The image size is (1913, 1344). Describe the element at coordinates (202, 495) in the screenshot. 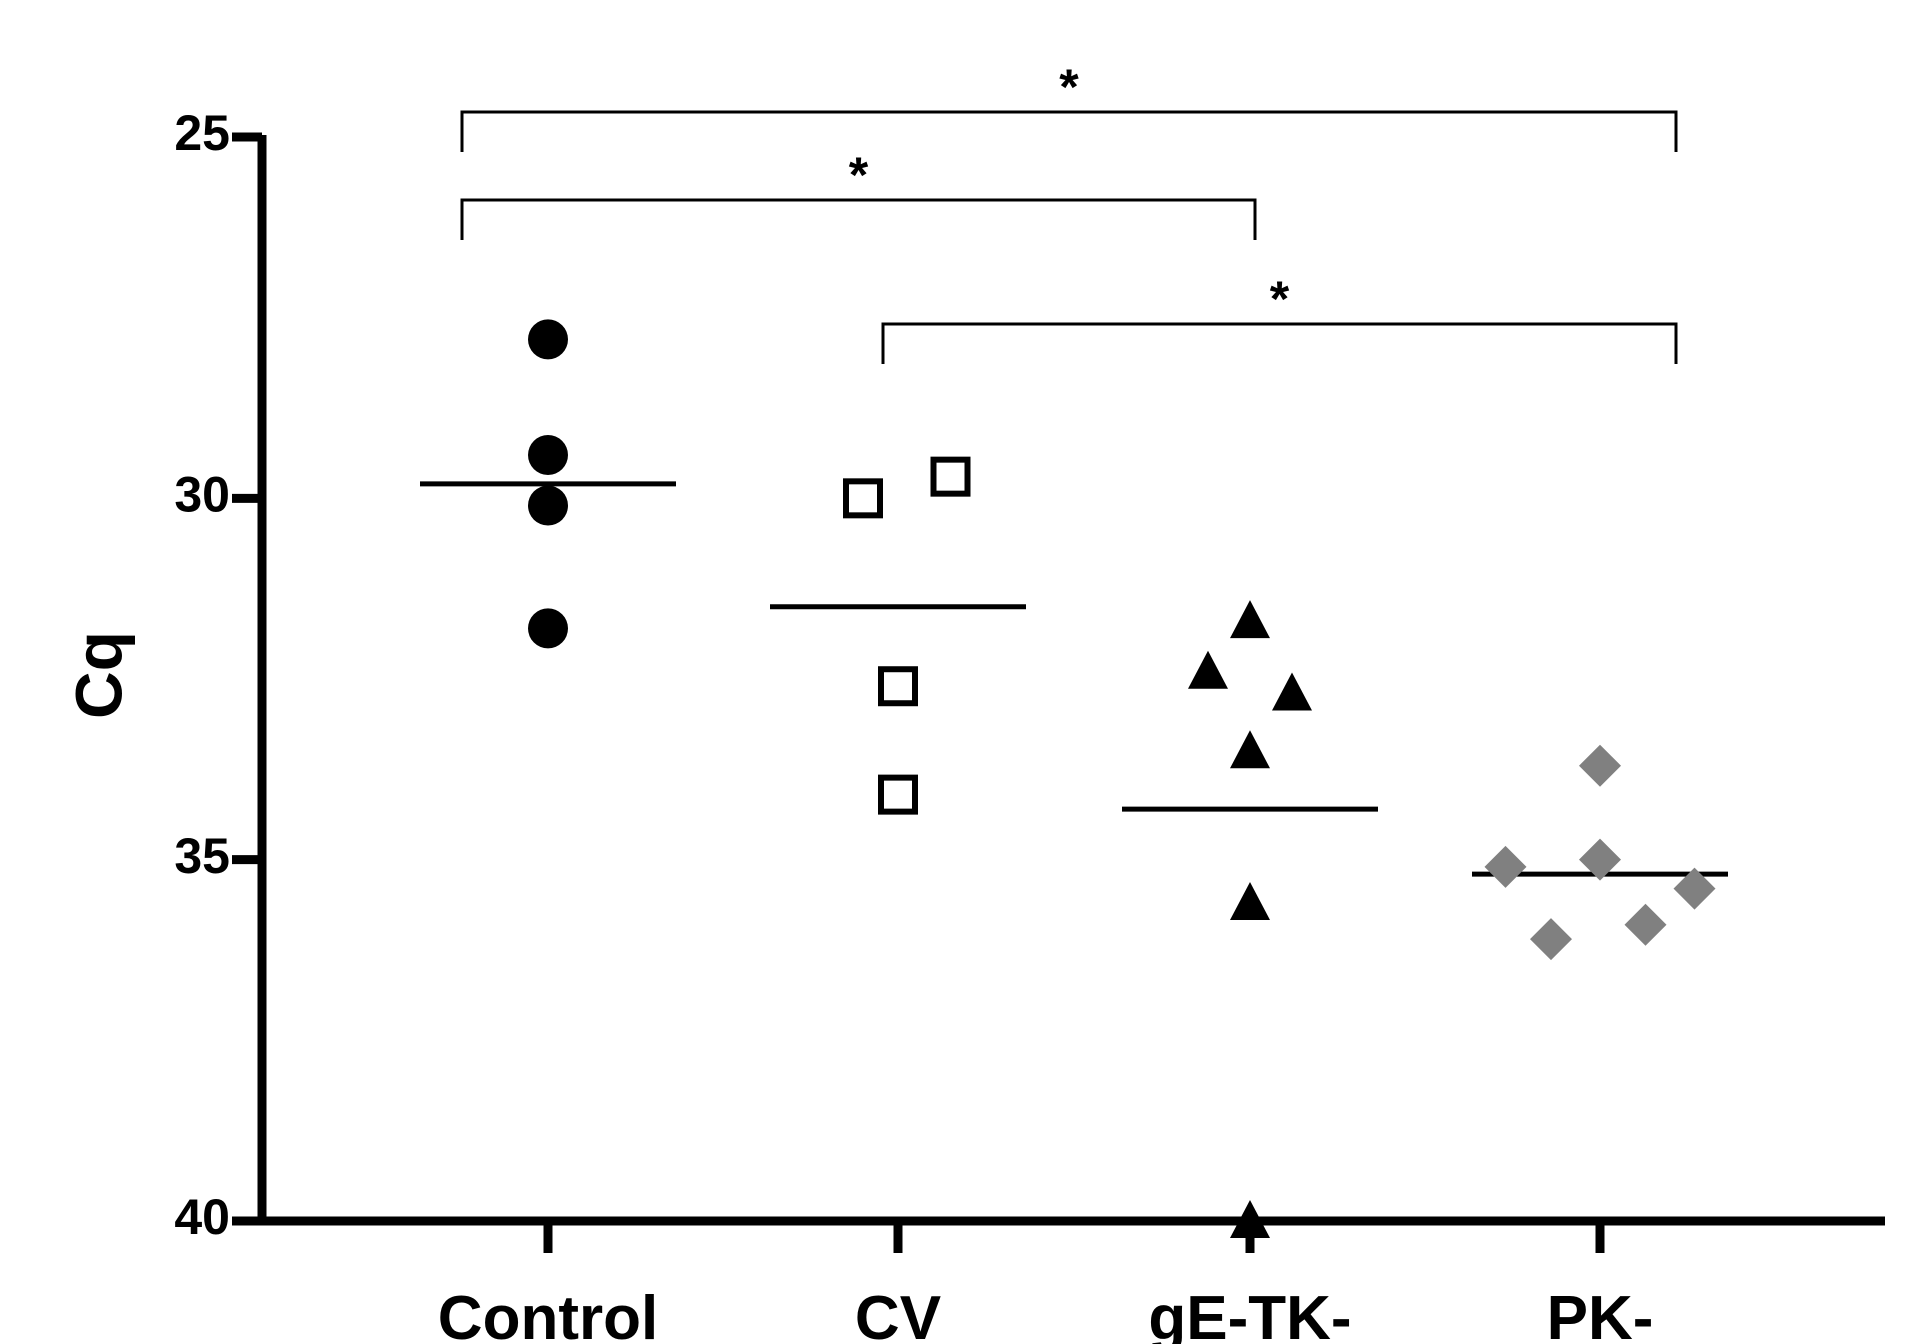

I see `y-tick-label: 30` at that location.